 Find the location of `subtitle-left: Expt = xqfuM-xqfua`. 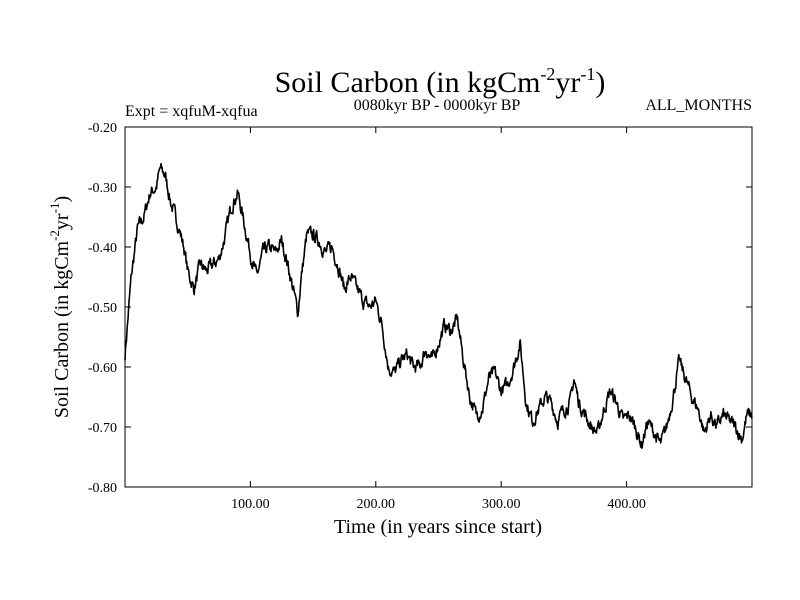

subtitle-left: Expt = xqfuM-xqfua is located at coordinates (191, 111).